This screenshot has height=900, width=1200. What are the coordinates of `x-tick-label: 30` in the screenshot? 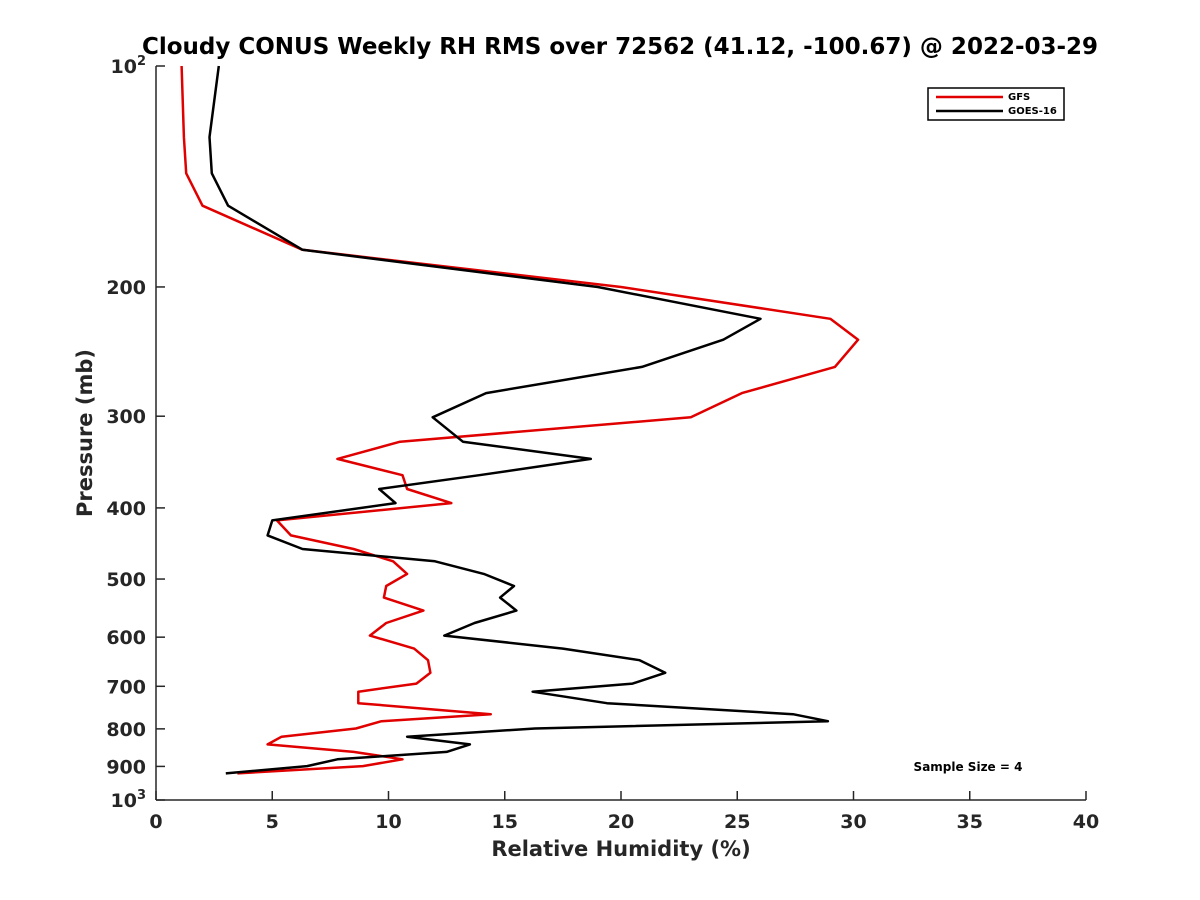 It's located at (853, 822).